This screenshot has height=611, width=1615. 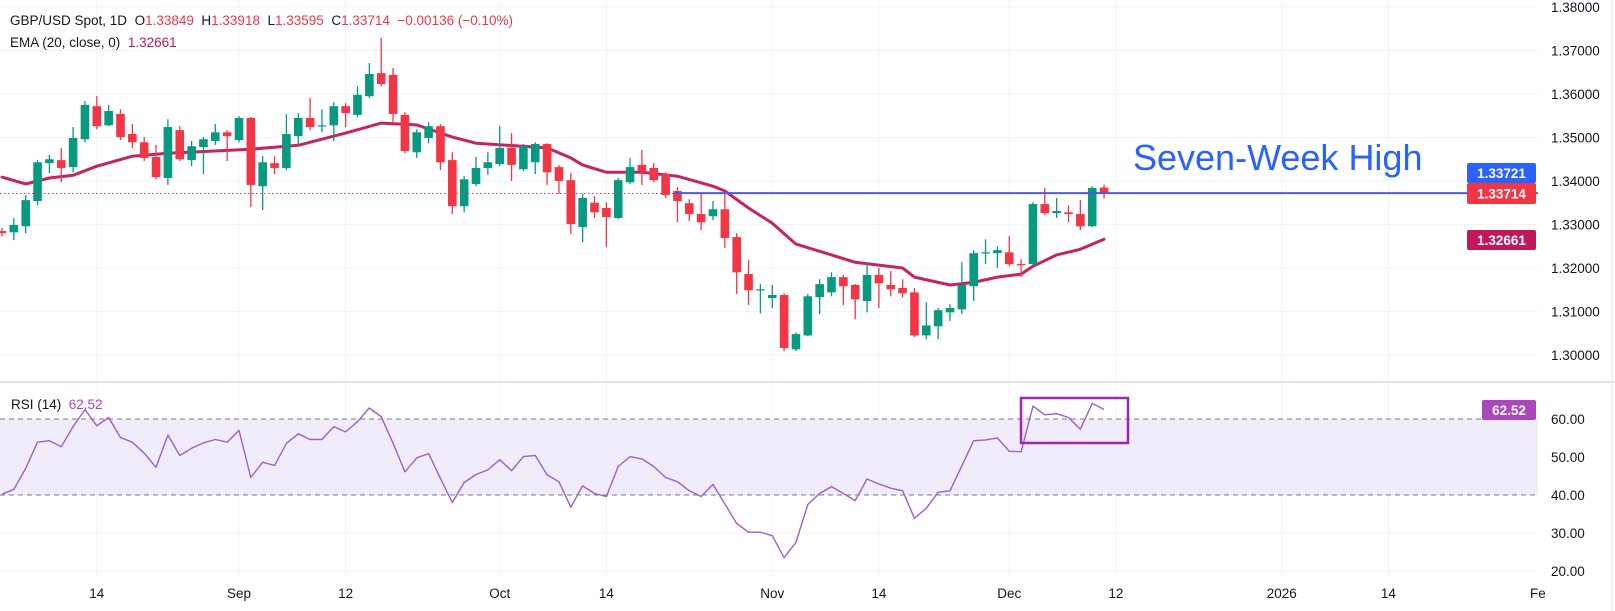 I want to click on open-value: 1.33849, so click(x=169, y=20).